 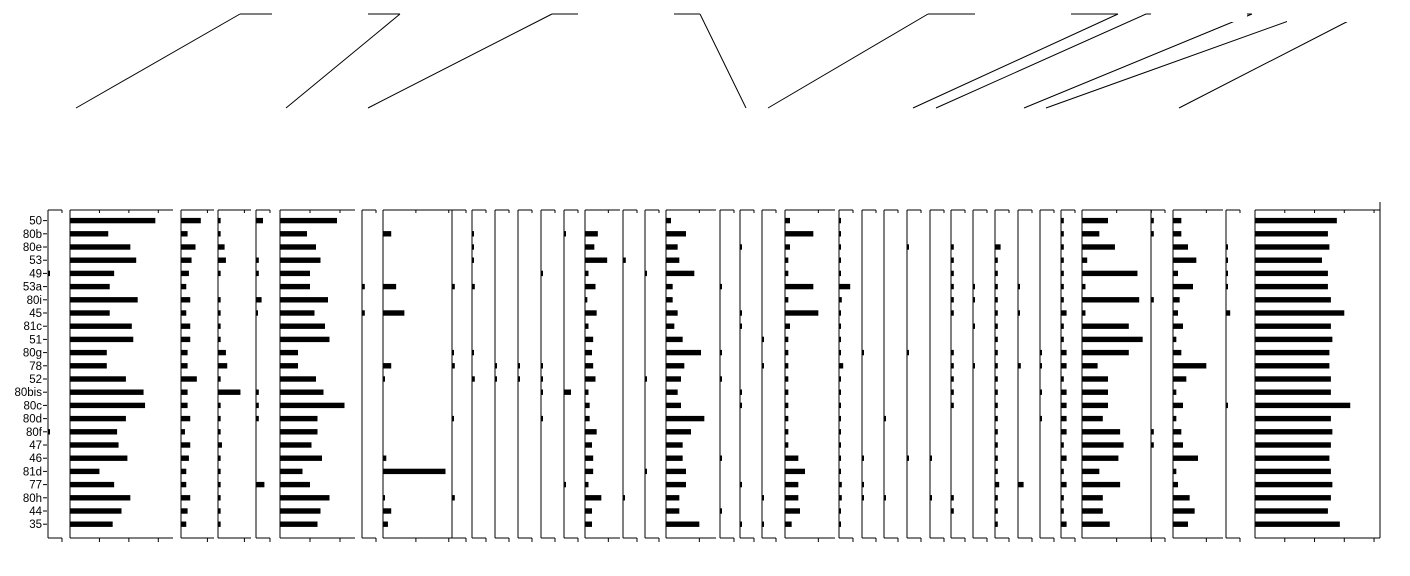 I want to click on bar-80c, so click(x=312, y=405).